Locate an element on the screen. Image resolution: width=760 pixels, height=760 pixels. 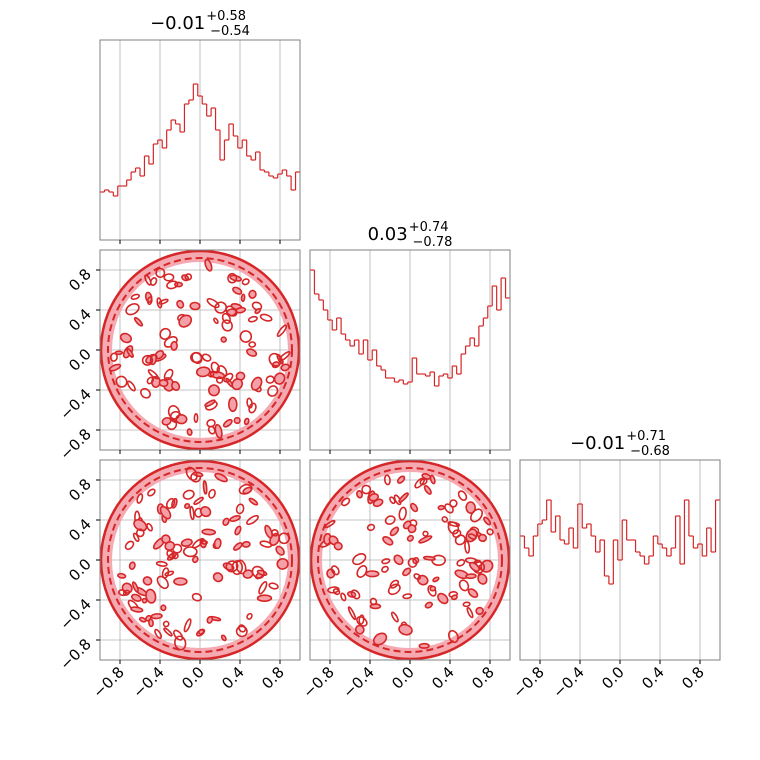
density-param-3-vs-param-1-ytick-label-2: 0.0 is located at coordinates (80, 570).